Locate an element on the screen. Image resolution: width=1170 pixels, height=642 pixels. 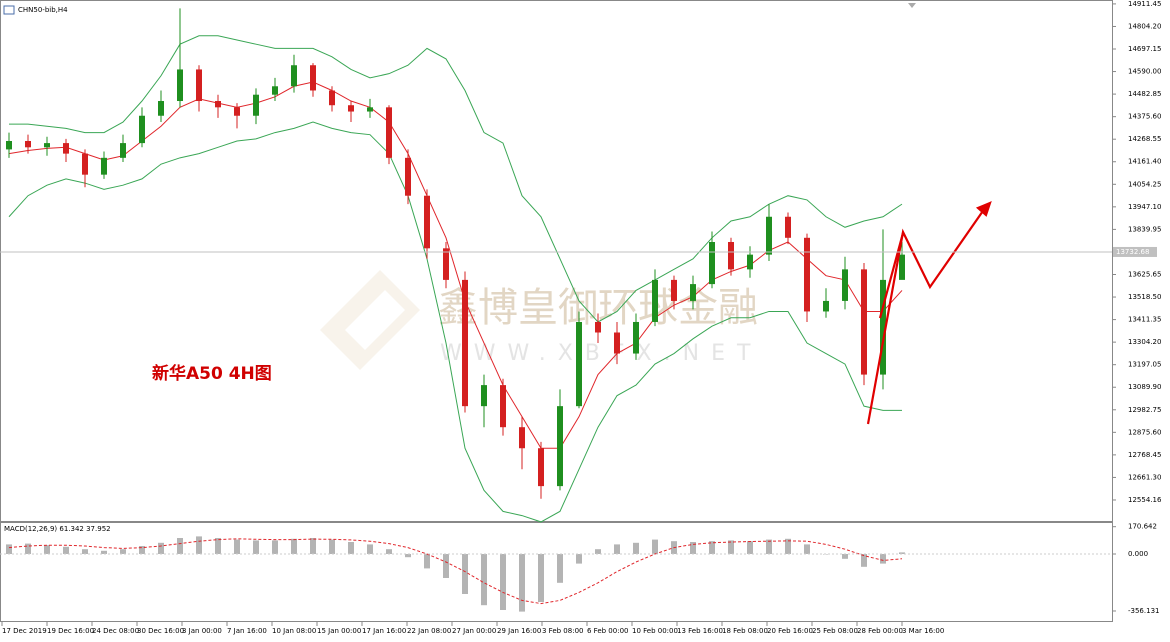
x-tick-label: 20 Feb 16:00 is located at coordinates (790, 631).